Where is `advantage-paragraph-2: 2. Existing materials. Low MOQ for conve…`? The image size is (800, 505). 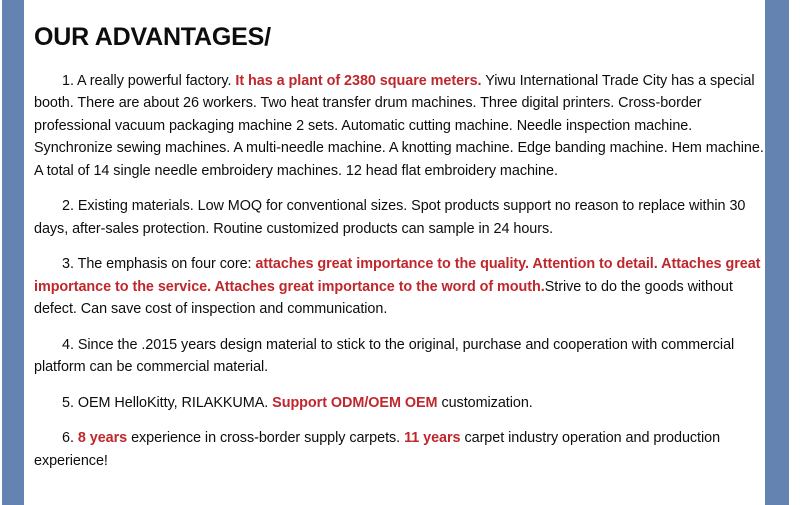
advantage-paragraph-2: 2. Existing materials. Low MOQ for conve… is located at coordinates (399, 217).